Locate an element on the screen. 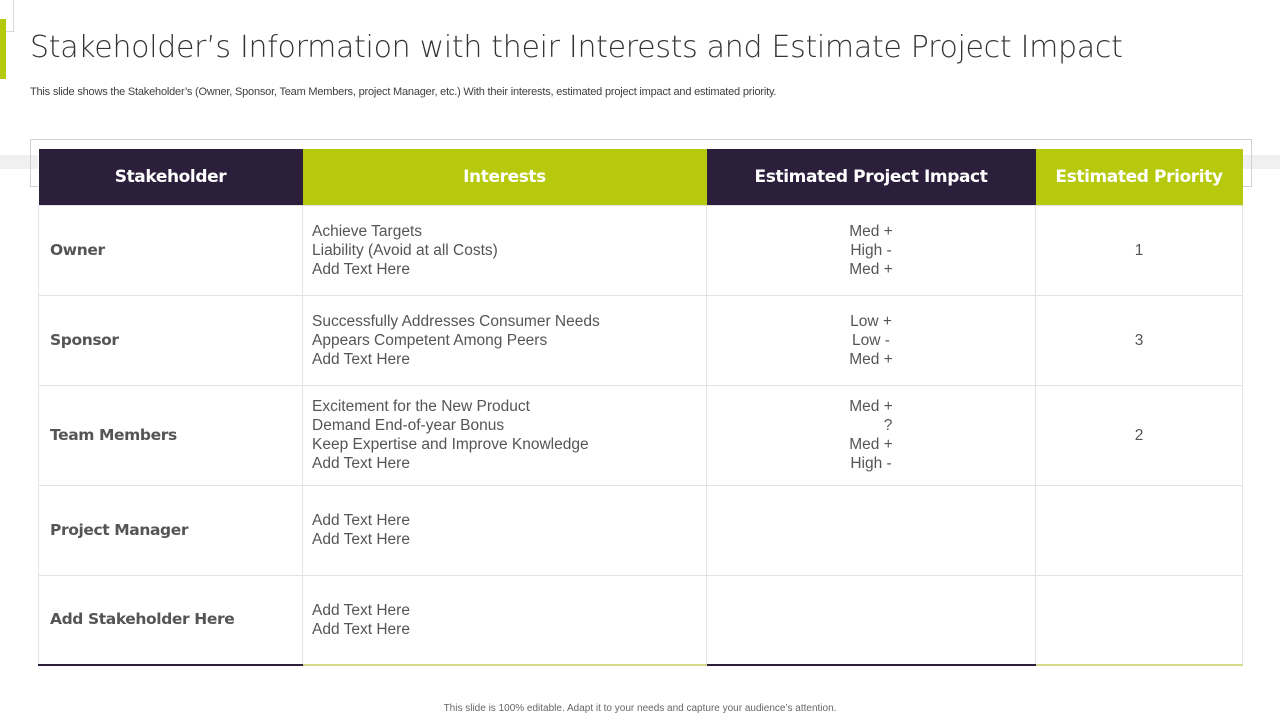 This screenshot has width=1280, height=720. header-stakeholder: Stakeholder is located at coordinates (170, 177).